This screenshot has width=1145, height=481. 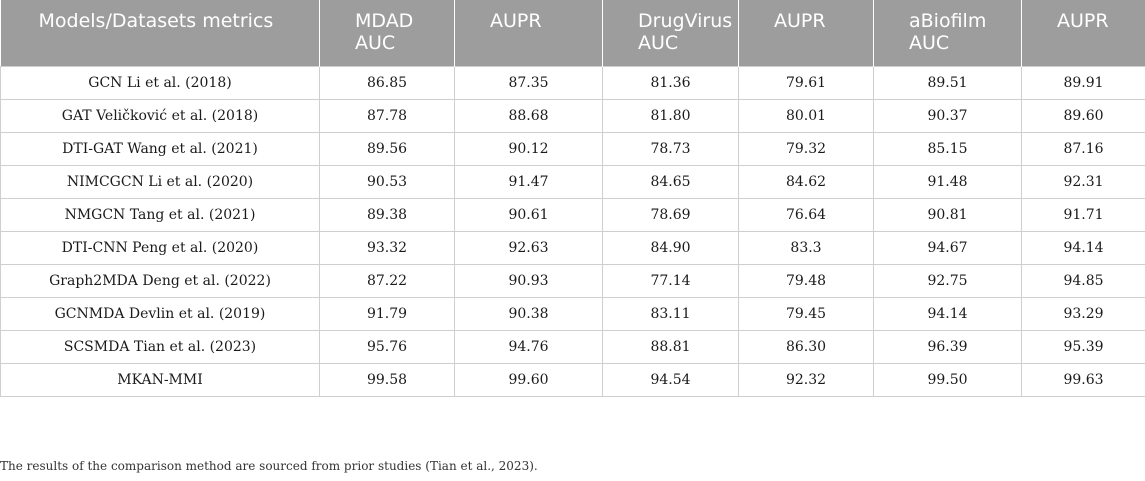 I want to click on model-name-cell: GCNMDA Devlin et al. (2019), so click(x=160, y=313).